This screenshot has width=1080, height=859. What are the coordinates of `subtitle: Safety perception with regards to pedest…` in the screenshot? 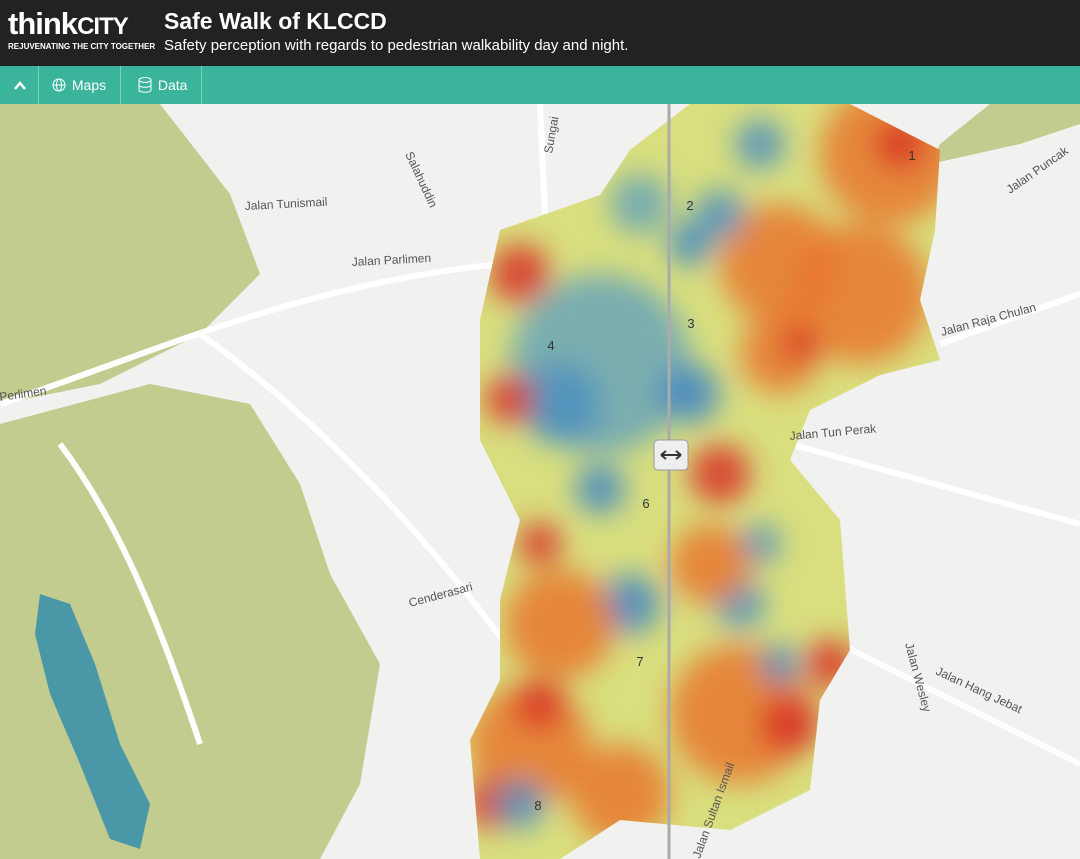 It's located at (396, 45).